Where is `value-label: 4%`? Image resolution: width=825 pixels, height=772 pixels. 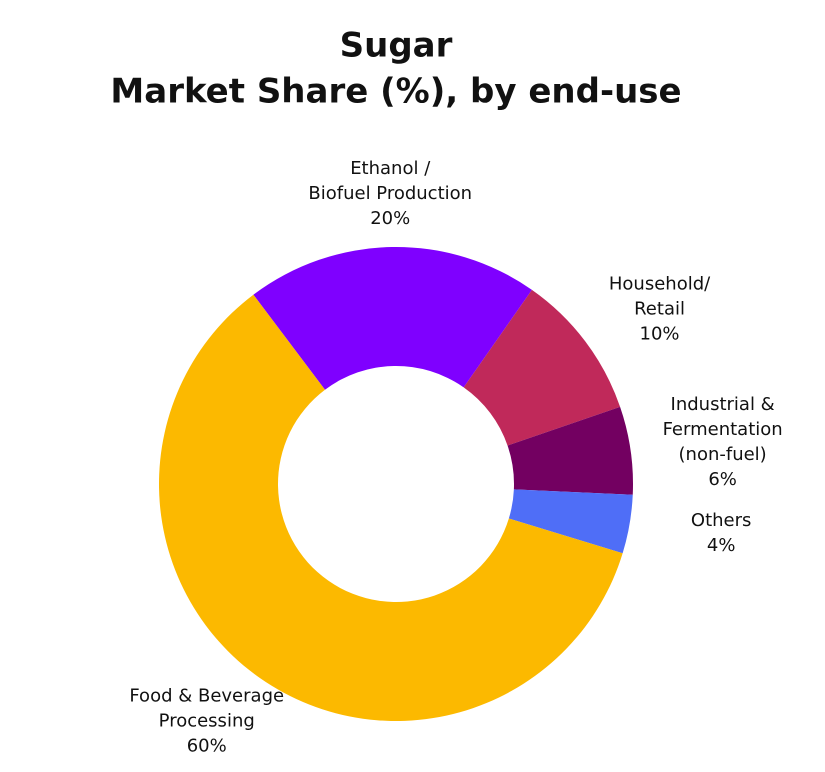
value-label: 4% is located at coordinates (721, 545).